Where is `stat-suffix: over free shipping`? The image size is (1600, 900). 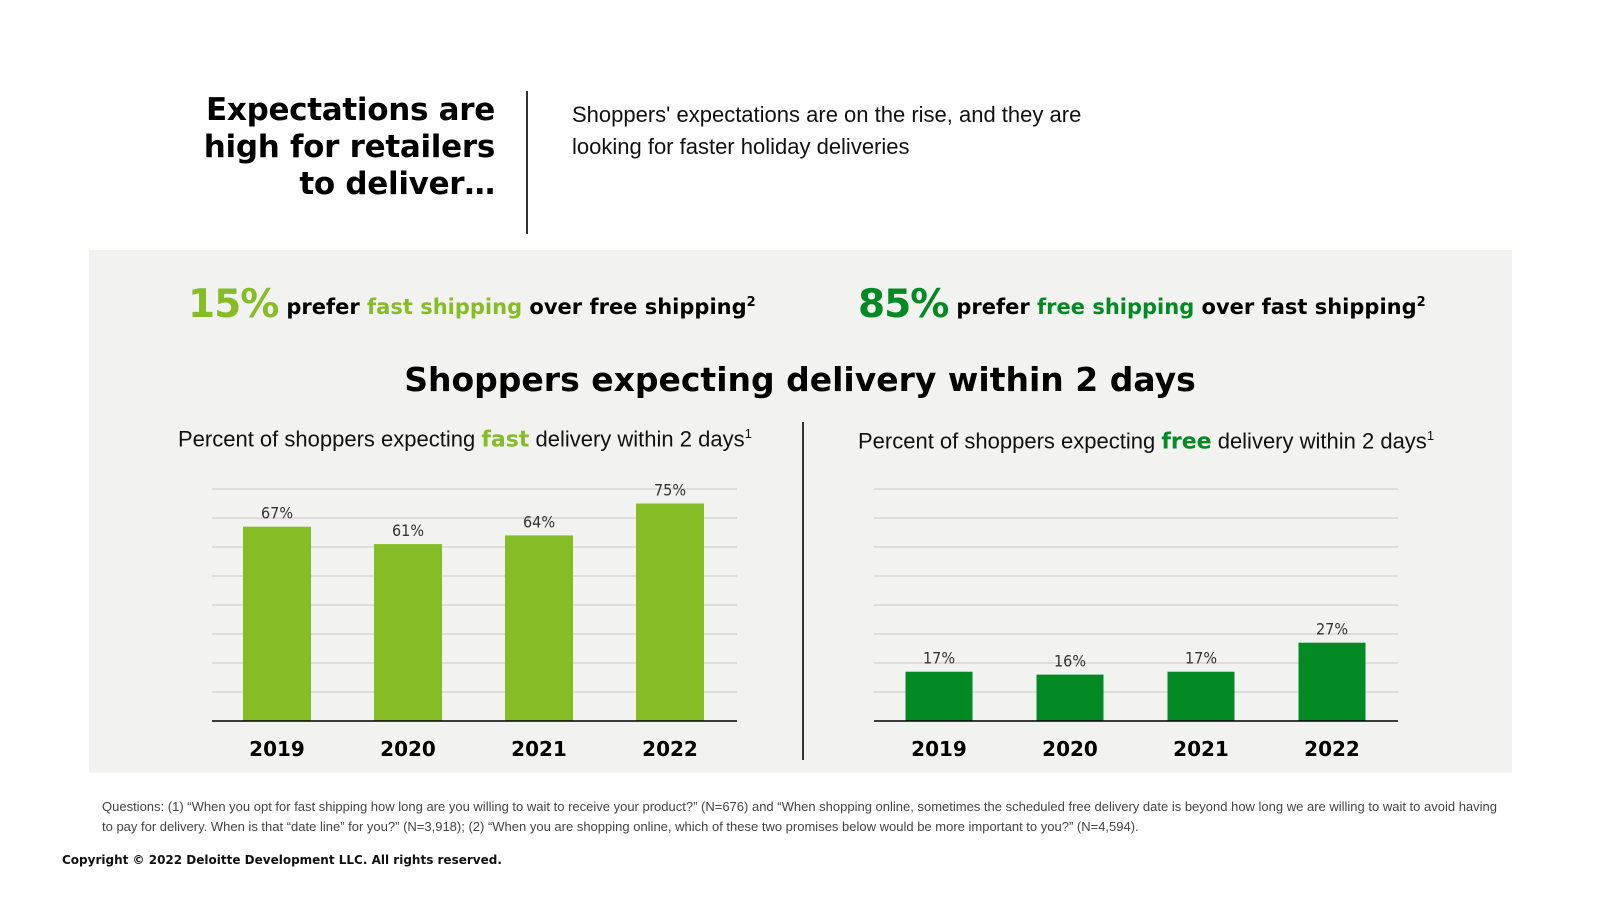 stat-suffix: over free shipping is located at coordinates (638, 307).